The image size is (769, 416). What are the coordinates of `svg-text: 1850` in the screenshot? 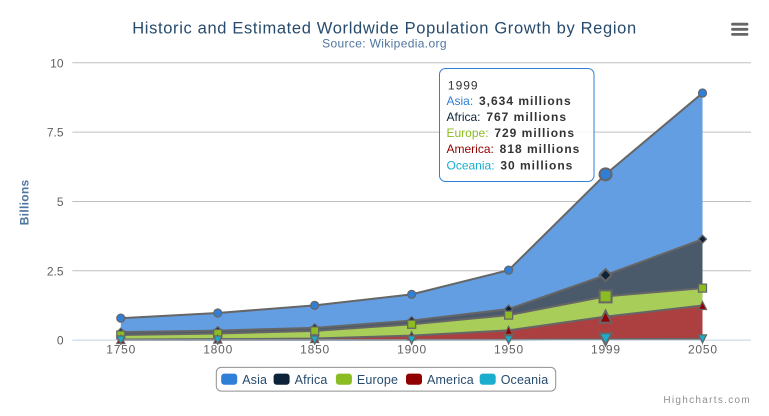 It's located at (315, 349).